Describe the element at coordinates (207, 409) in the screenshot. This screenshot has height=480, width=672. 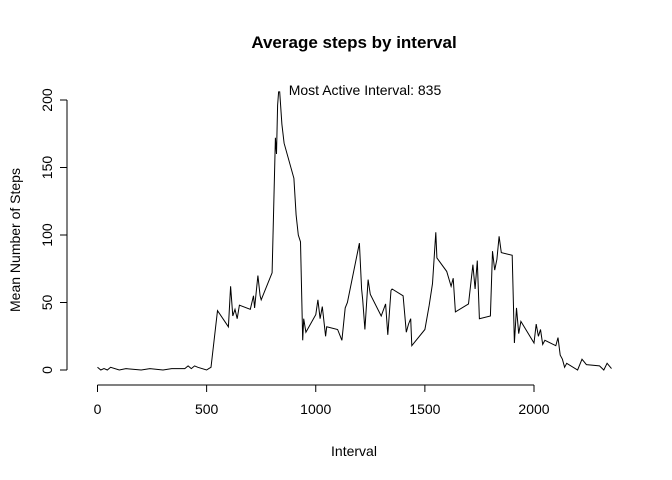
I see `x-tick-label: 500` at that location.